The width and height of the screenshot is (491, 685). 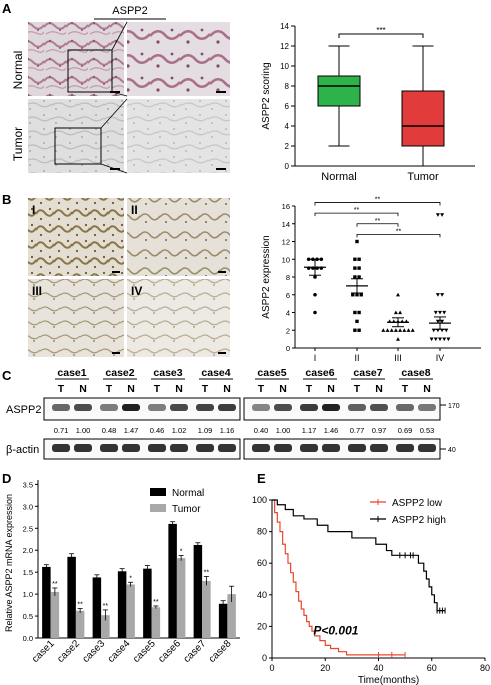 I want to click on panel-a-boxplot: 0 2 4 6 8 10 12 14 ASPP2 scoring Normal Tumor ***, so click(x=368, y=102).